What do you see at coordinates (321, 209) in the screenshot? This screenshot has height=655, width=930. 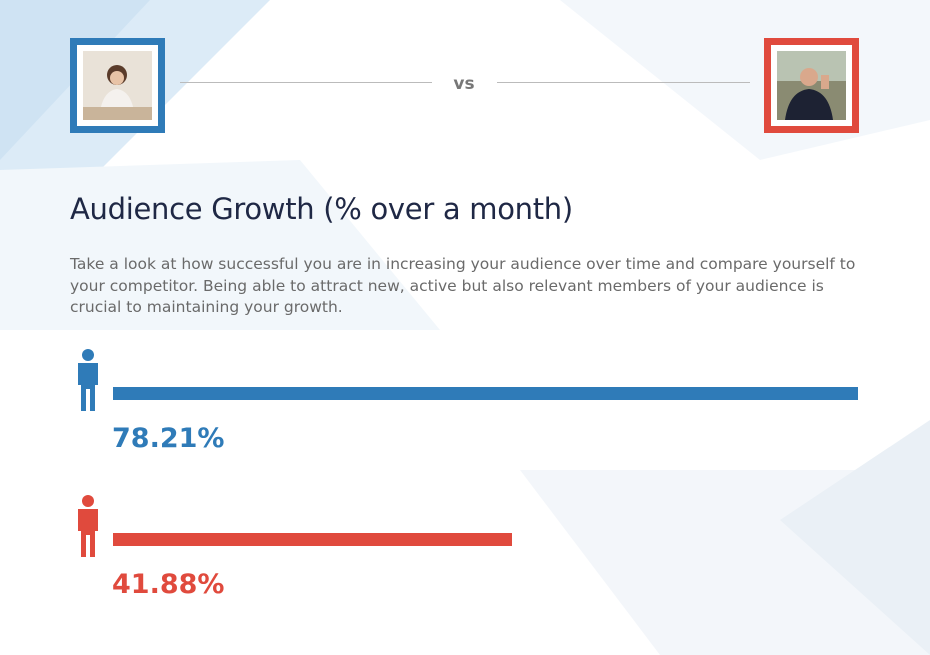 I see `chart-title: Audience Growth (% over a month)` at bounding box center [321, 209].